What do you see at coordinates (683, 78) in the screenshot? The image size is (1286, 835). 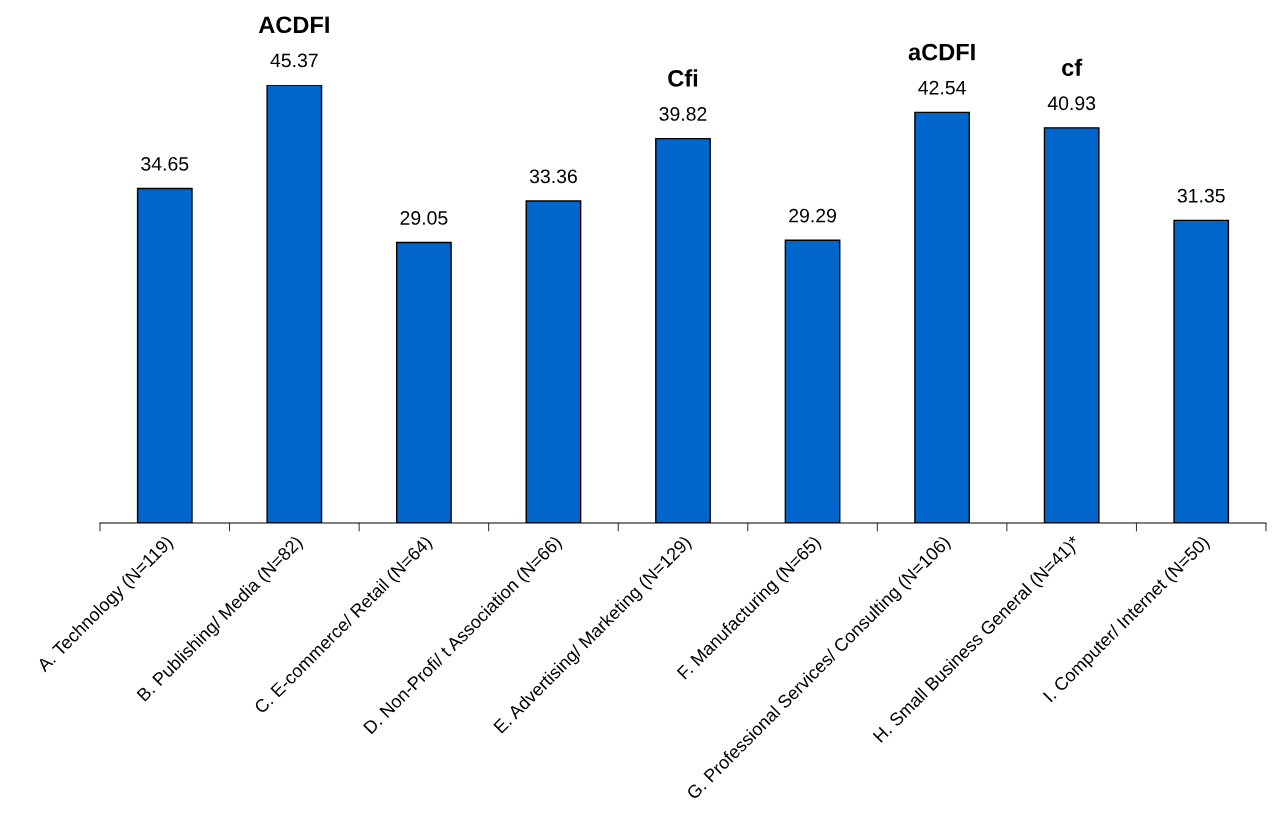 I see `annotation: Cfi` at bounding box center [683, 78].